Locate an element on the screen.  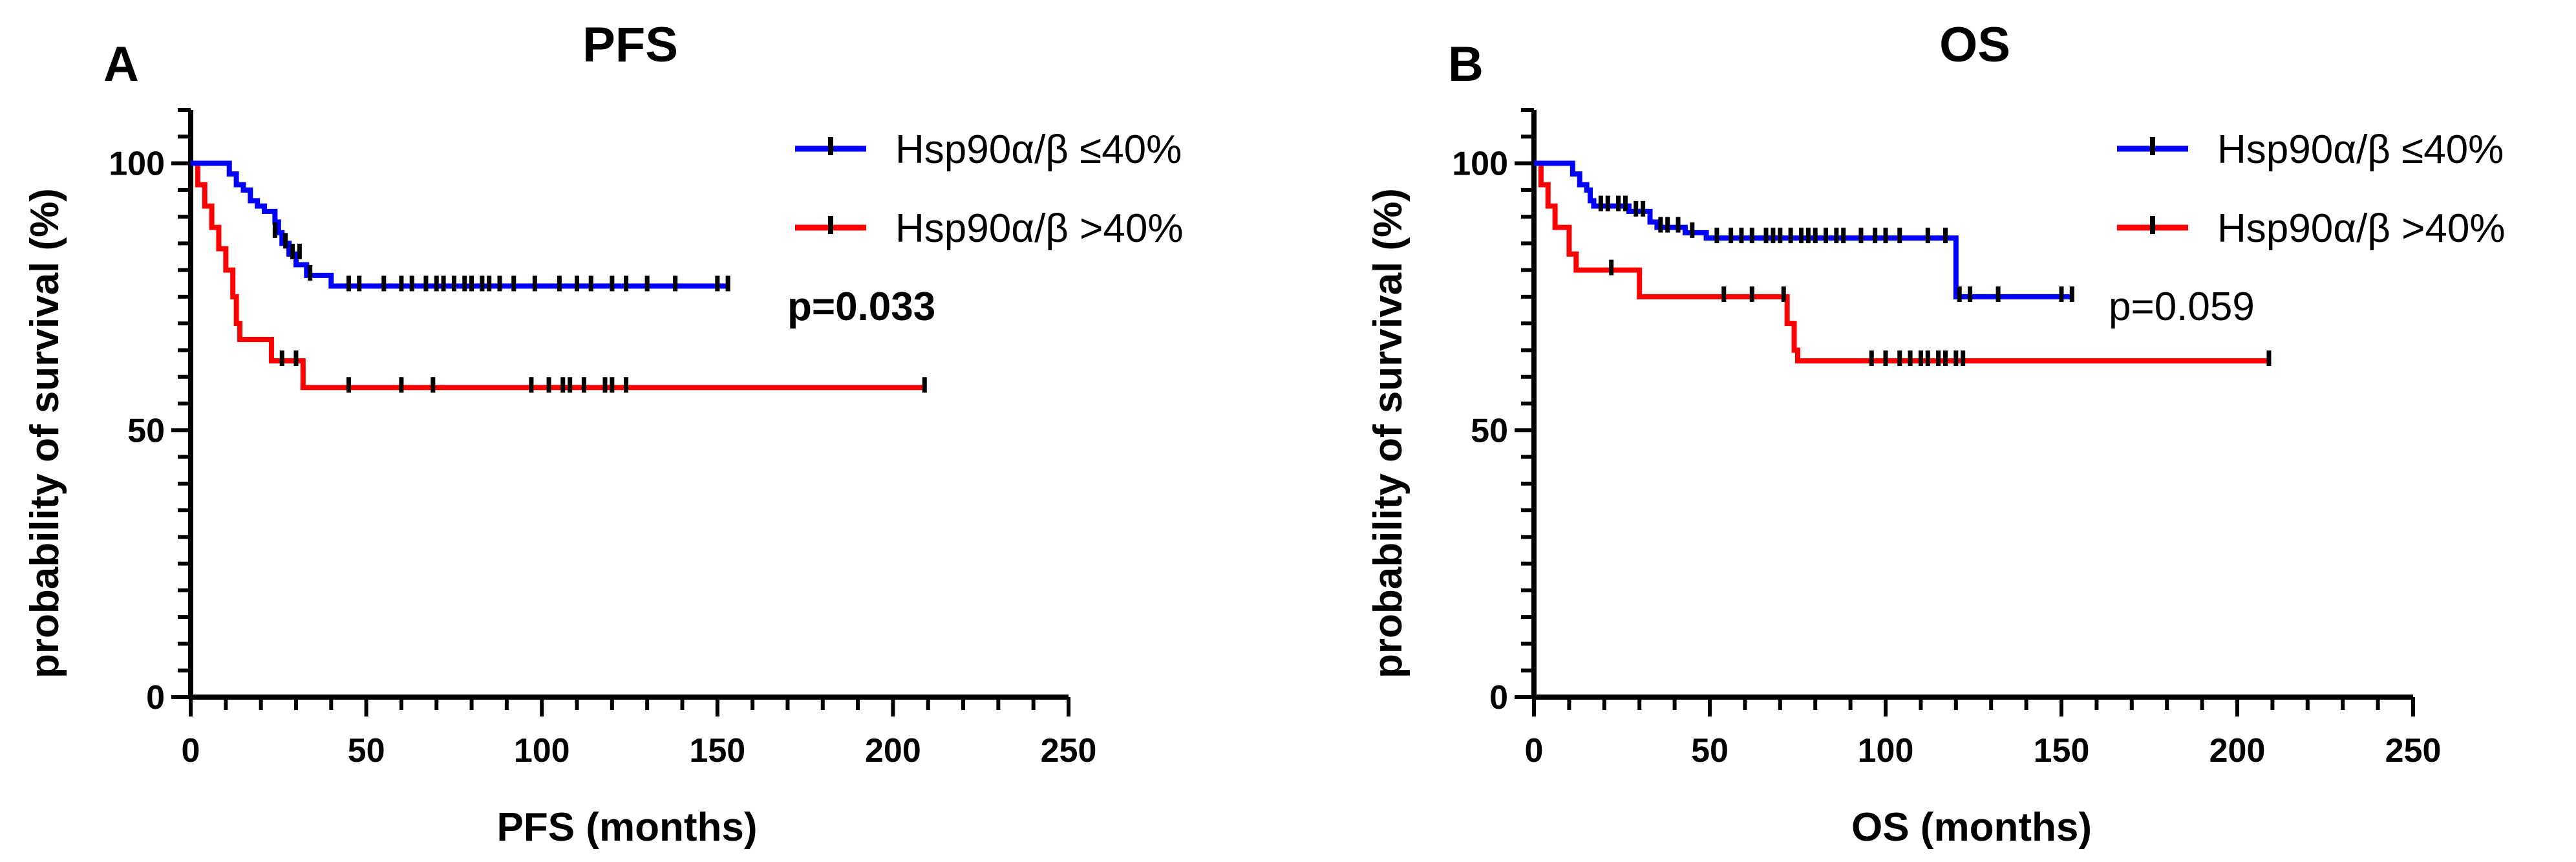
y-axis-title-pfs: probability of survival (%) is located at coordinates (45, 433).